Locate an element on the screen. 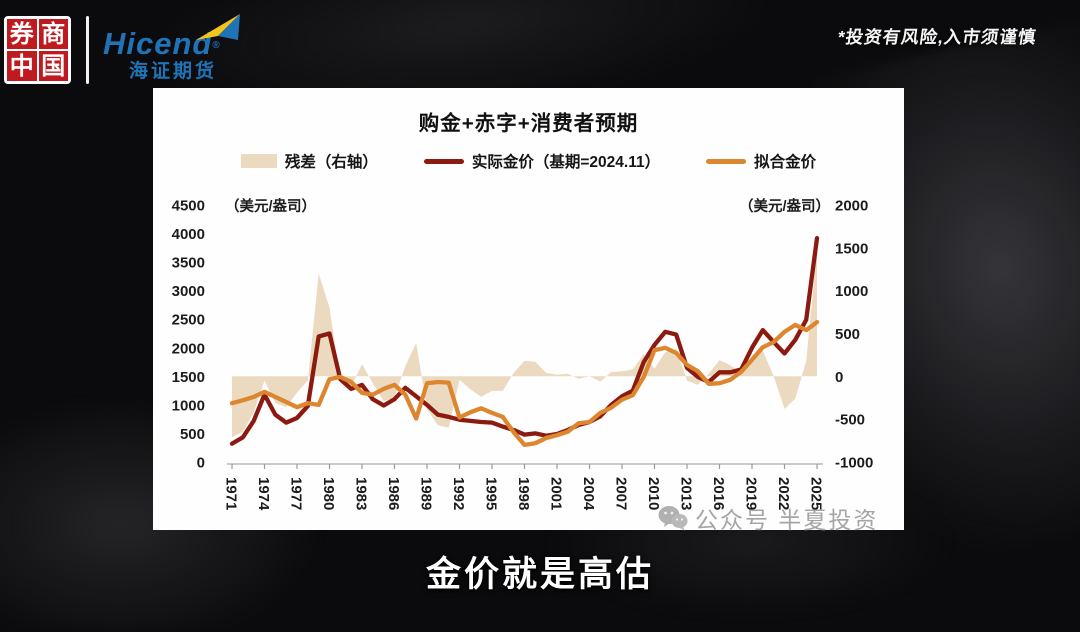 Image resolution: width=1080 pixels, height=632 pixels. hicend-logo: Hicend® 海证期货 is located at coordinates (171, 48).